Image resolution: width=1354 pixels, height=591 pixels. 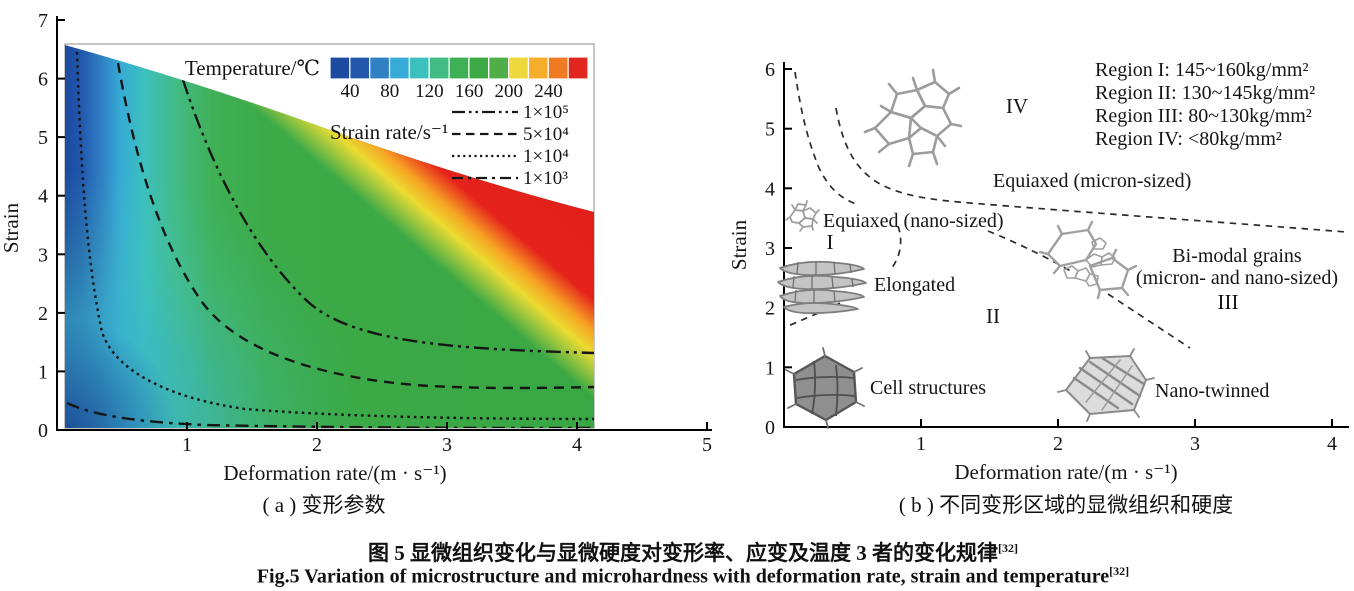 What do you see at coordinates (1065, 472) in the screenshot?
I see `panel-b-x-axis-label: Deformation rate/(m · s⁻¹)` at bounding box center [1065, 472].